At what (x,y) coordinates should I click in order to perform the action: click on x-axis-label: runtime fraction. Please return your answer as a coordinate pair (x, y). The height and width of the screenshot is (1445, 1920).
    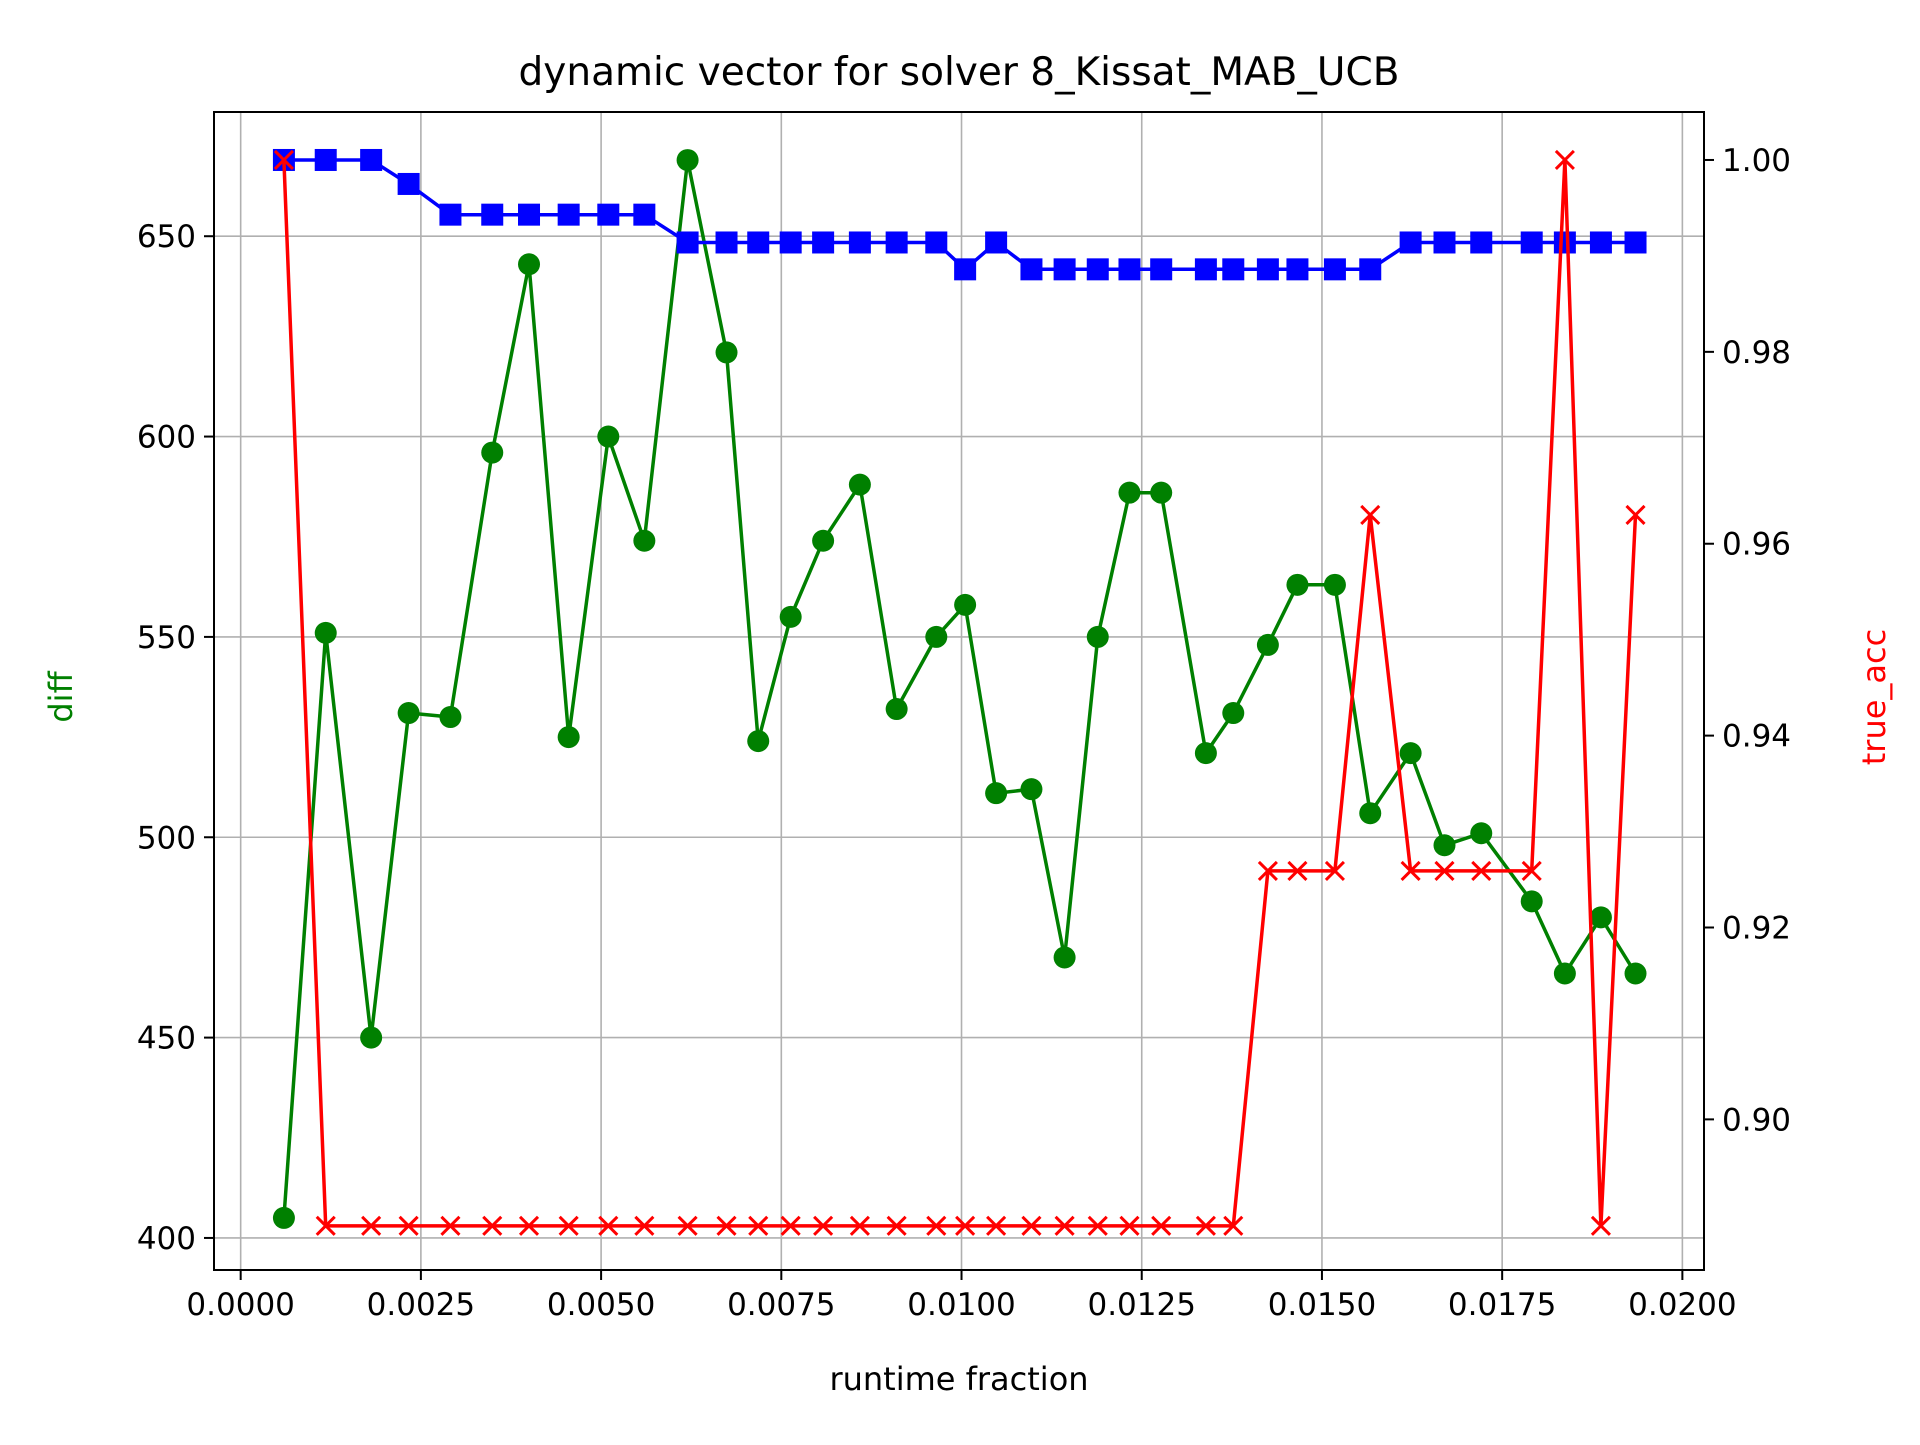
    Looking at the image, I should click on (958, 1379).